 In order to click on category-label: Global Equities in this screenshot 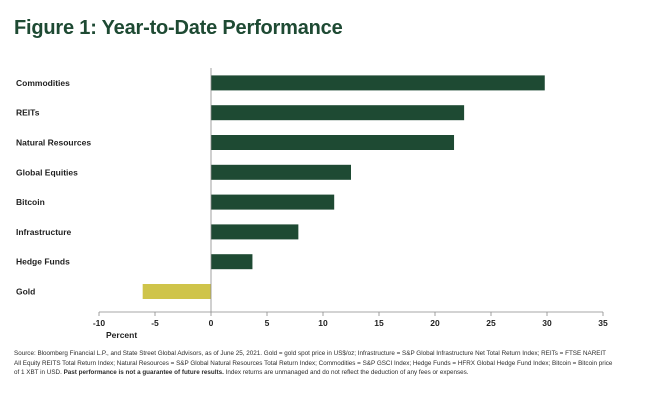, I will do `click(47, 172)`.